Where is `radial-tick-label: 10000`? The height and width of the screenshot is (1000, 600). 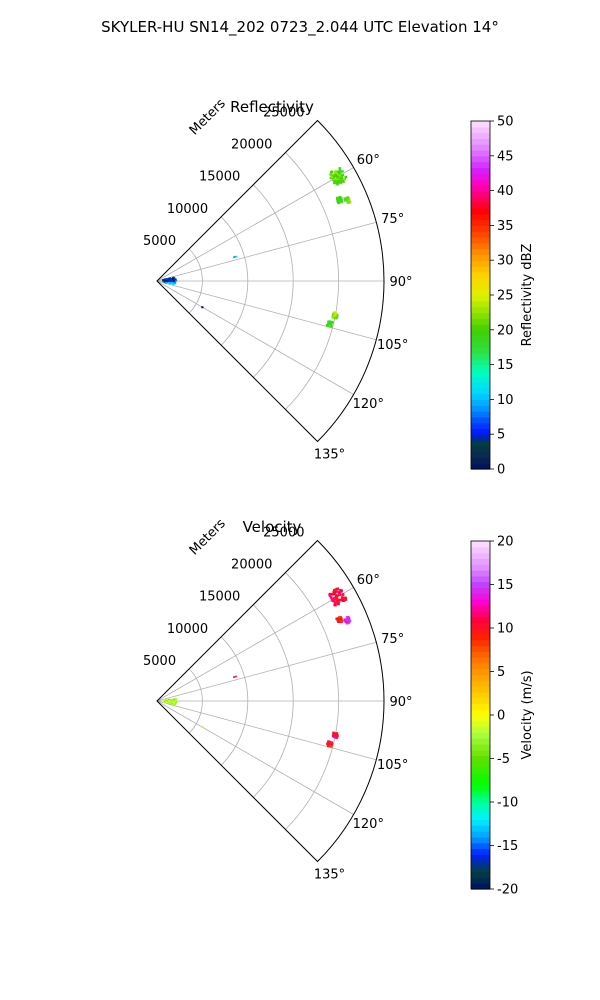
radial-tick-label: 10000 is located at coordinates (187, 209).